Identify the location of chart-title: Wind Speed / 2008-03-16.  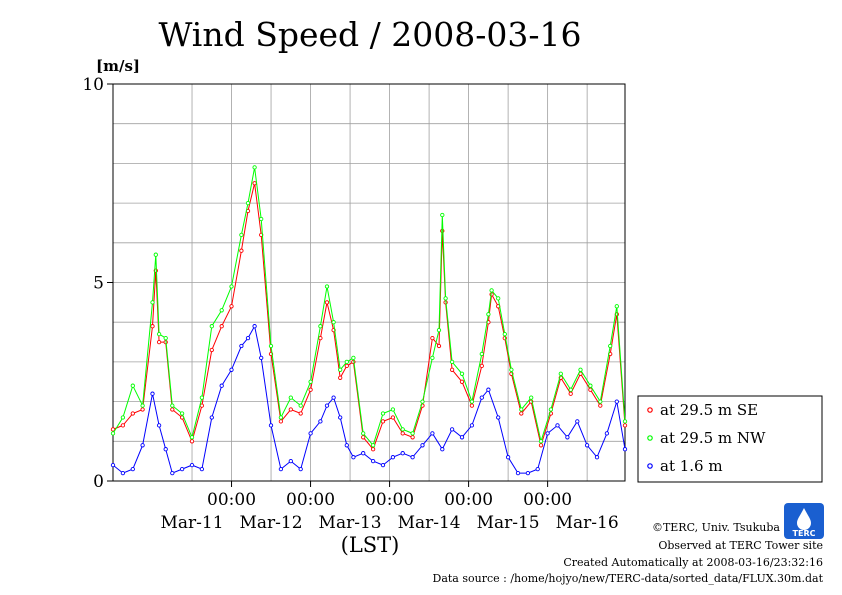
(369, 34).